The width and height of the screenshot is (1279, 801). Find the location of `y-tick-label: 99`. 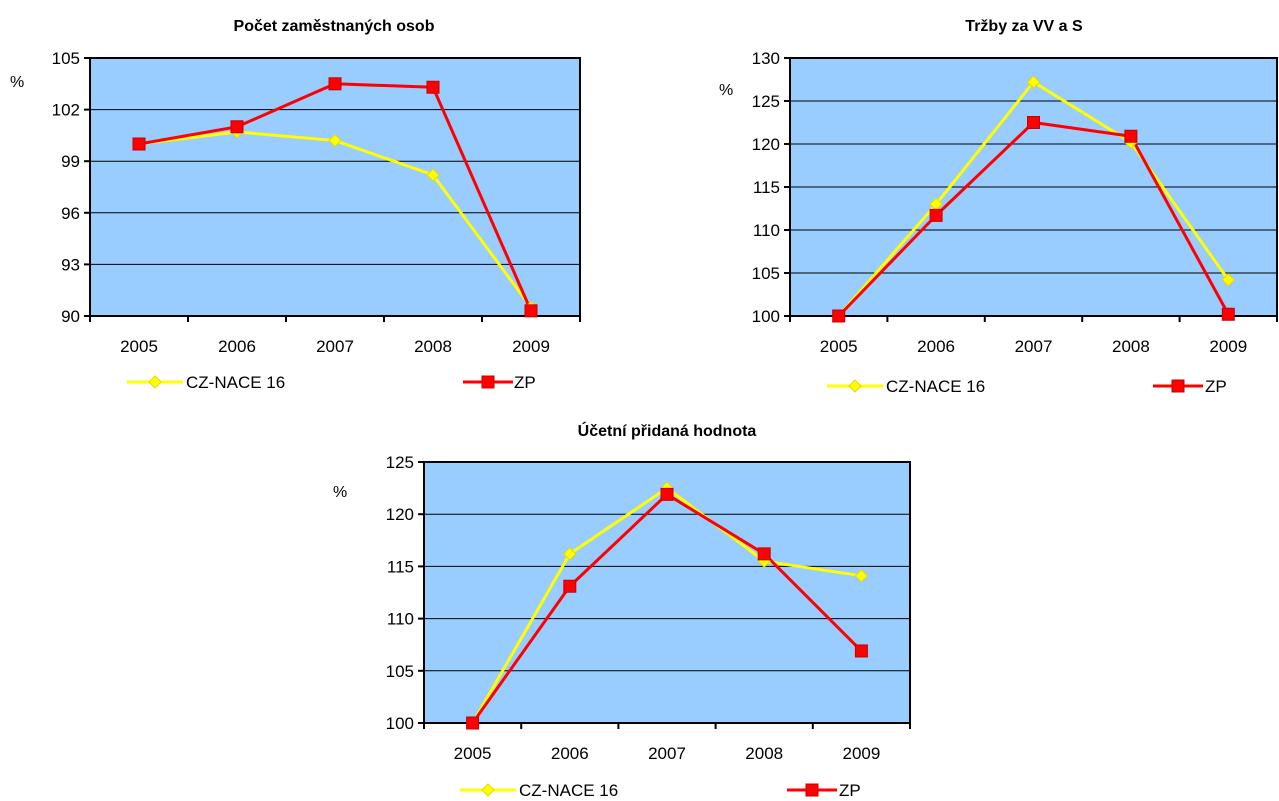

y-tick-label: 99 is located at coordinates (70, 161).